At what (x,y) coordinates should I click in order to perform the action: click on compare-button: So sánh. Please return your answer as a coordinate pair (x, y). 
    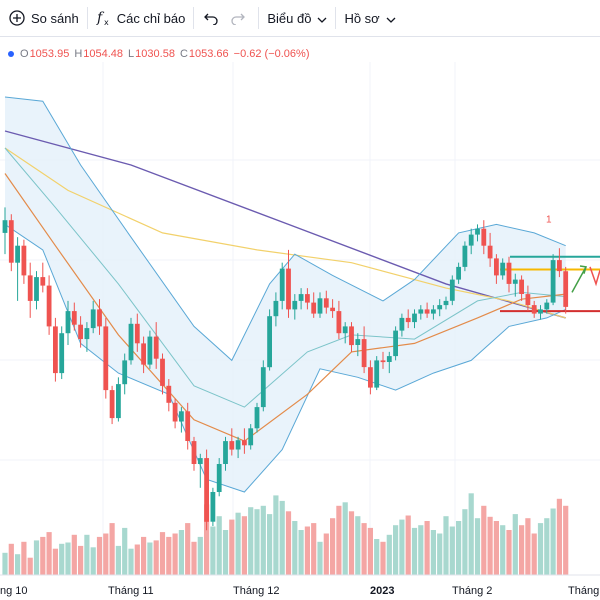
    Looking at the image, I should click on (43, 18).